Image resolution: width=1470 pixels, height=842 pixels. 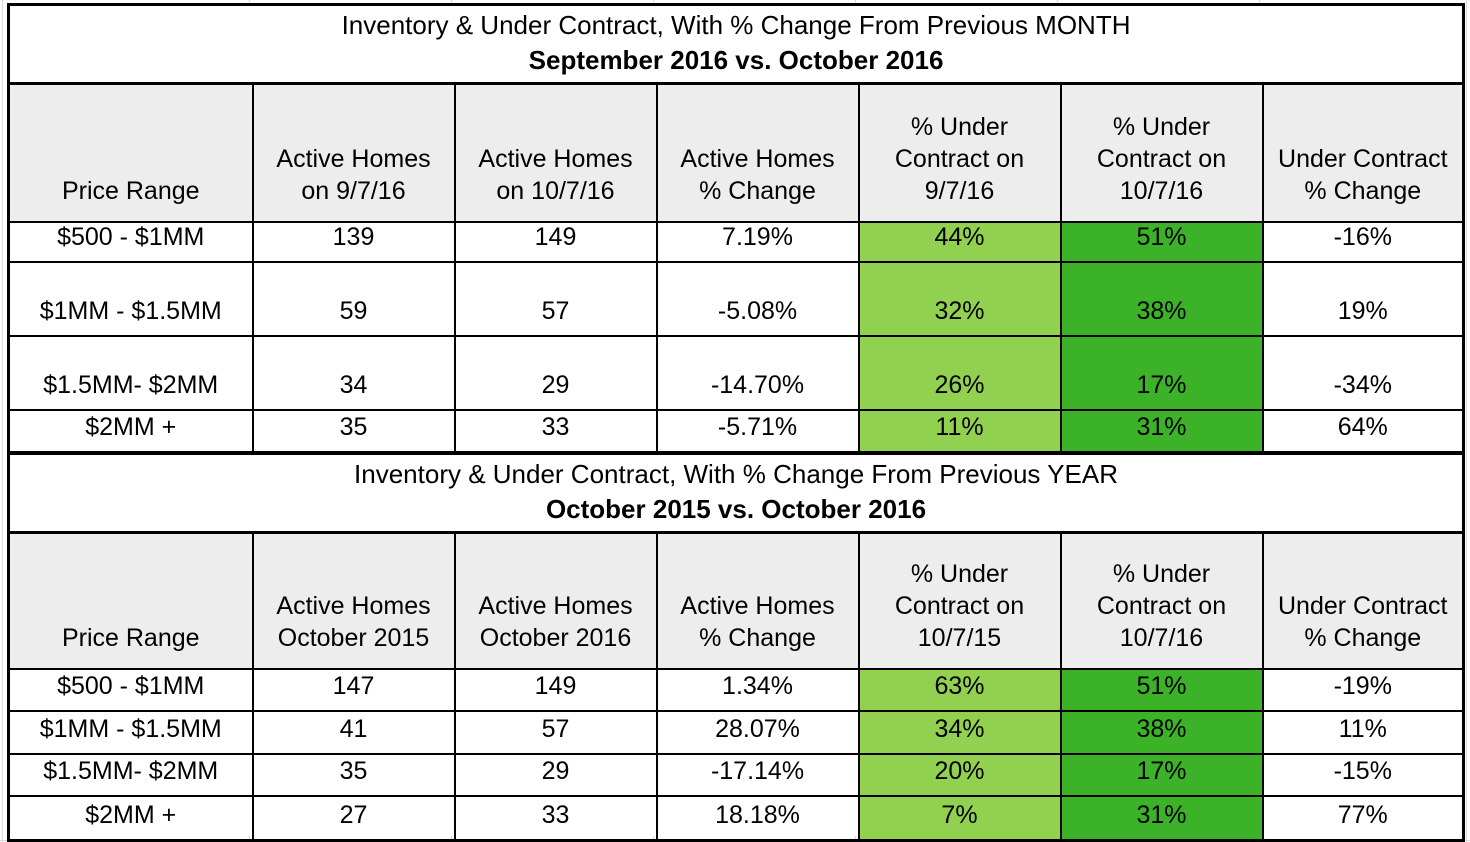 What do you see at coordinates (1363, 431) in the screenshot?
I see `value-cell: 64%` at bounding box center [1363, 431].